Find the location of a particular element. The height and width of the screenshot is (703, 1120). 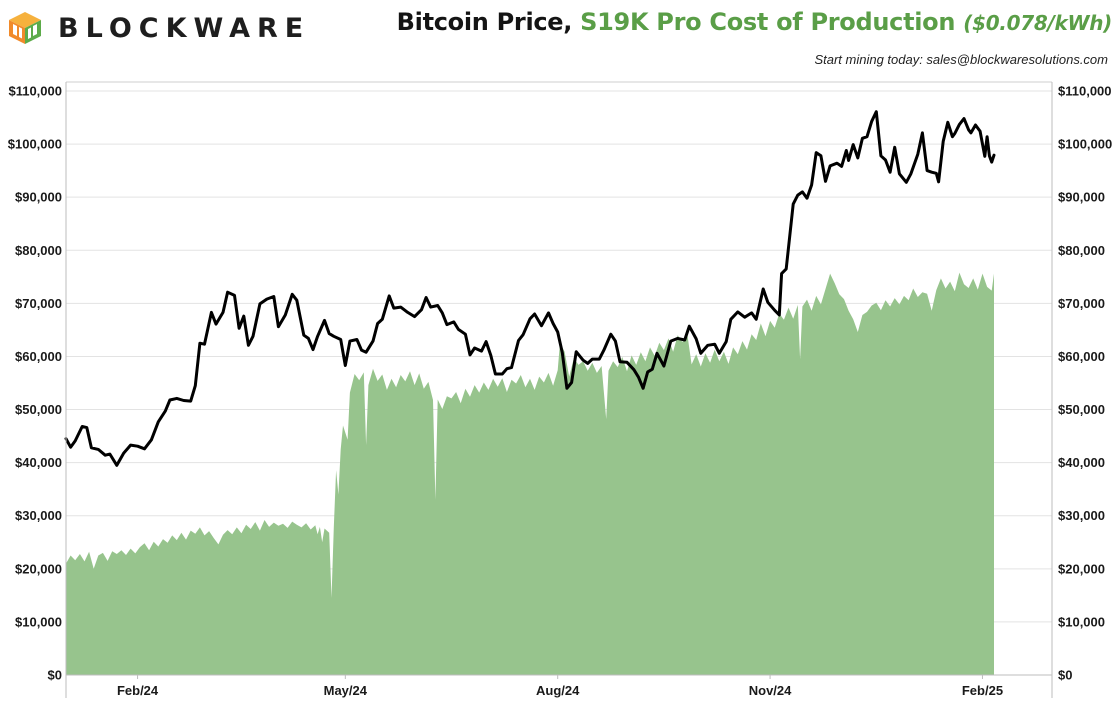

y-tick-label-left: $50,000 is located at coordinates (38, 409).